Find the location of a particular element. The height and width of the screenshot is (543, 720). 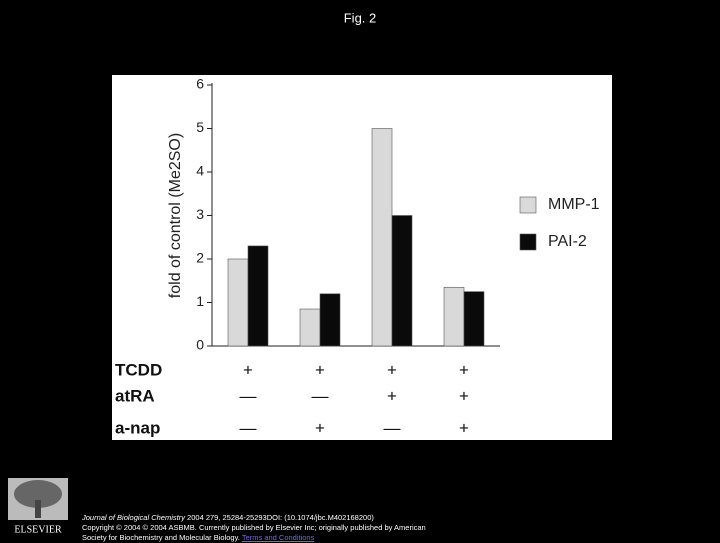

y-tick-label: 5 is located at coordinates (200, 127).